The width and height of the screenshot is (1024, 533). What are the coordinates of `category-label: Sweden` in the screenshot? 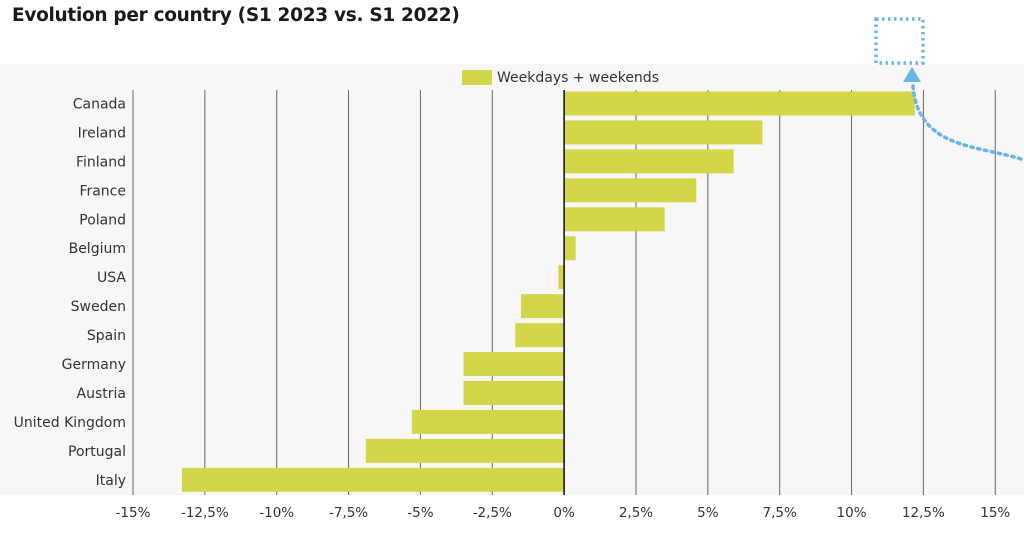 It's located at (98, 307).